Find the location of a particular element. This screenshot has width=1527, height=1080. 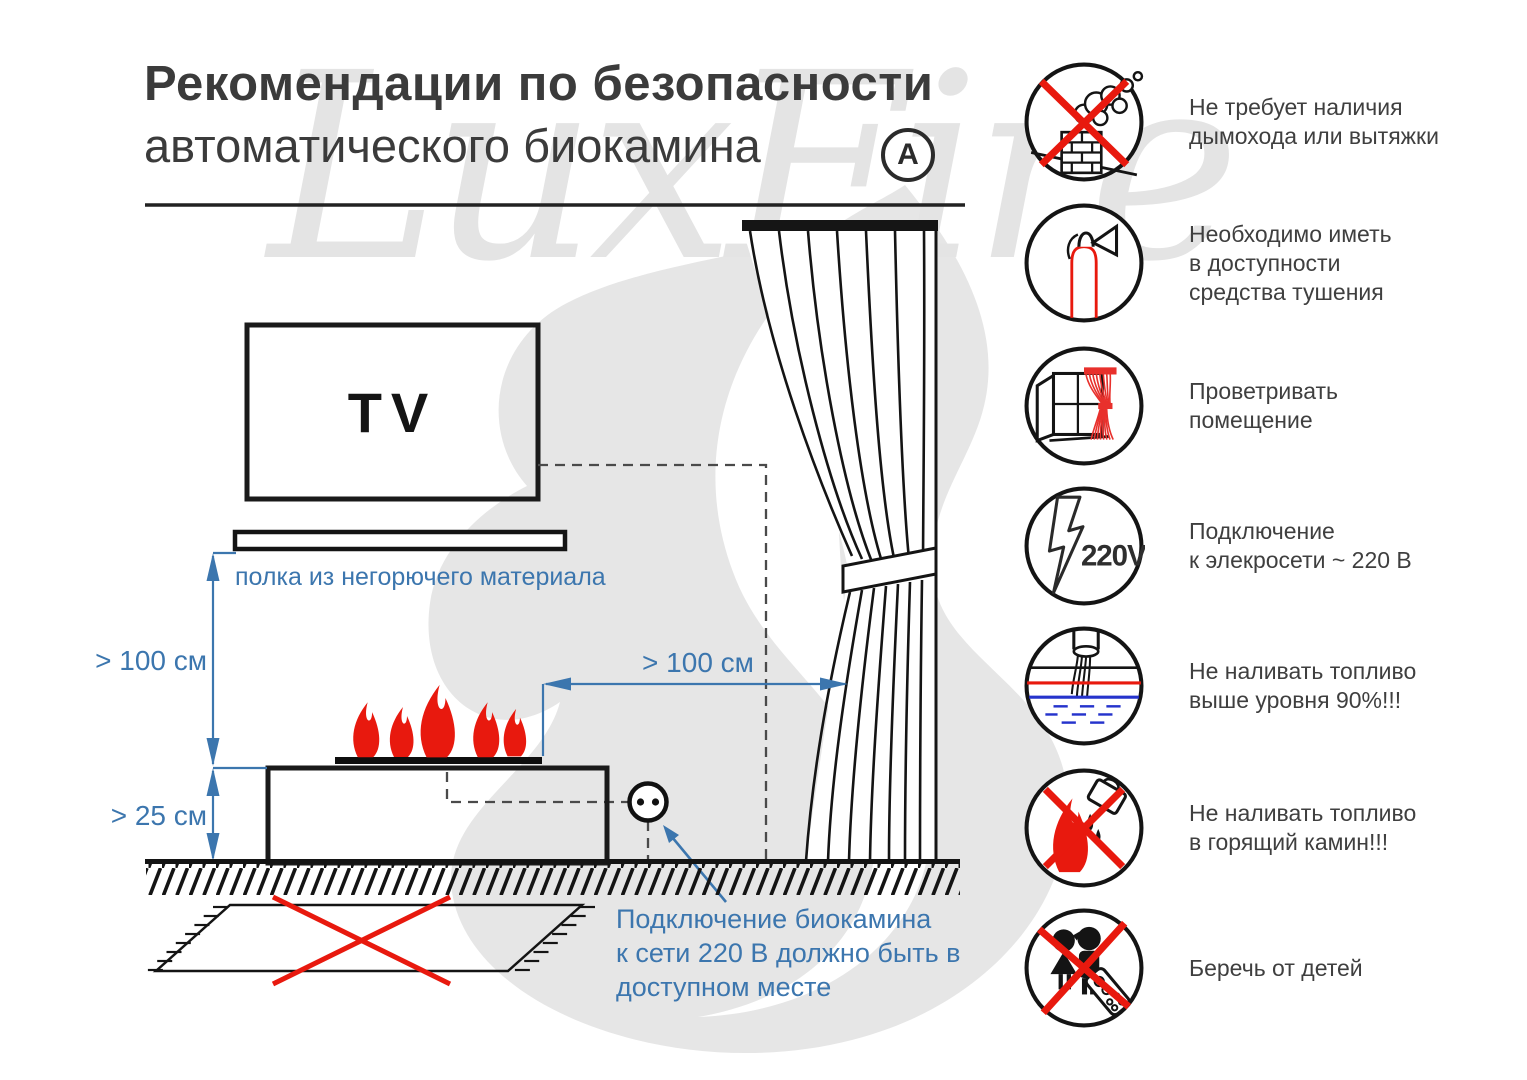

page-title-line2: автоматического биокамина is located at coordinates (452, 145).